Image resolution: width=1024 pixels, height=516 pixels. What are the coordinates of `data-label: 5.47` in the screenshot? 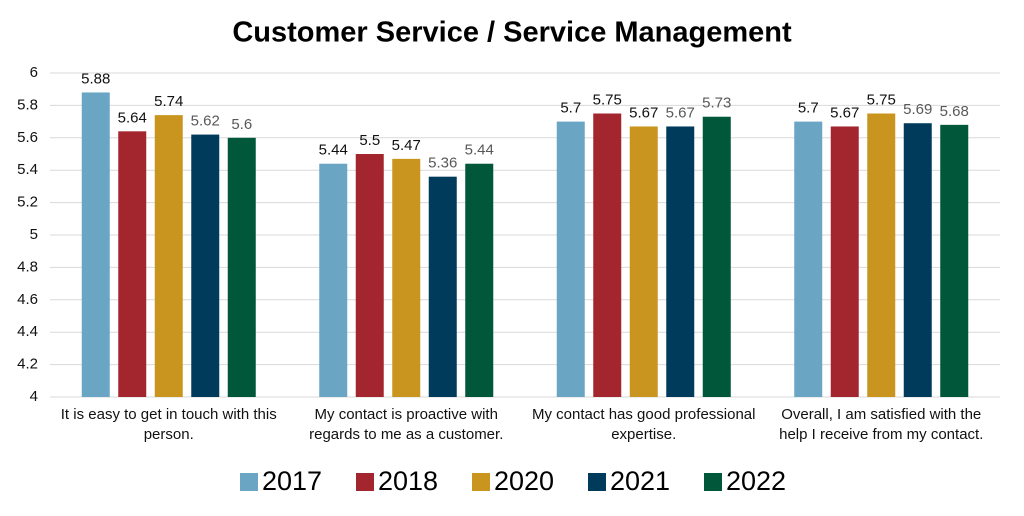 It's located at (406, 145).